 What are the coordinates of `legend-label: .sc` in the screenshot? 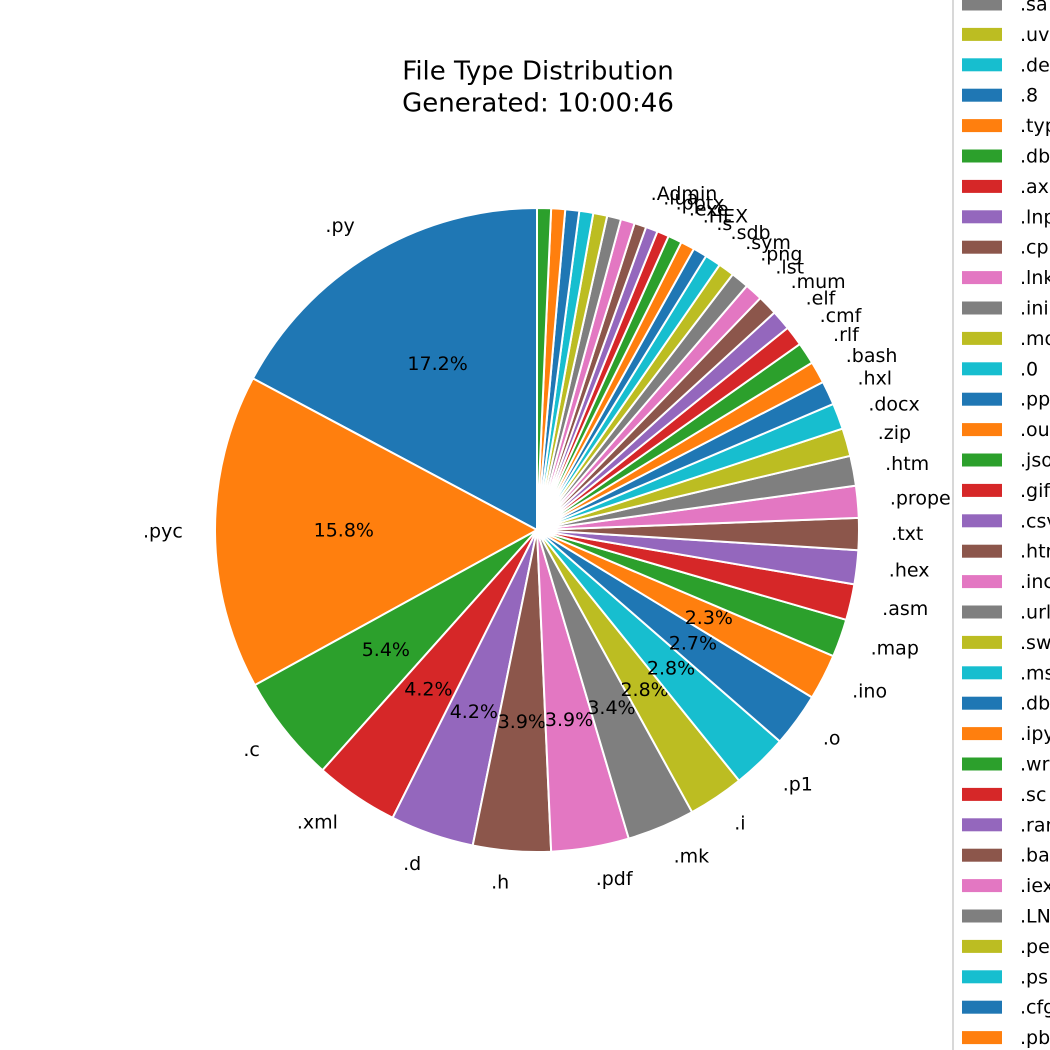 It's located at (1033, 795).